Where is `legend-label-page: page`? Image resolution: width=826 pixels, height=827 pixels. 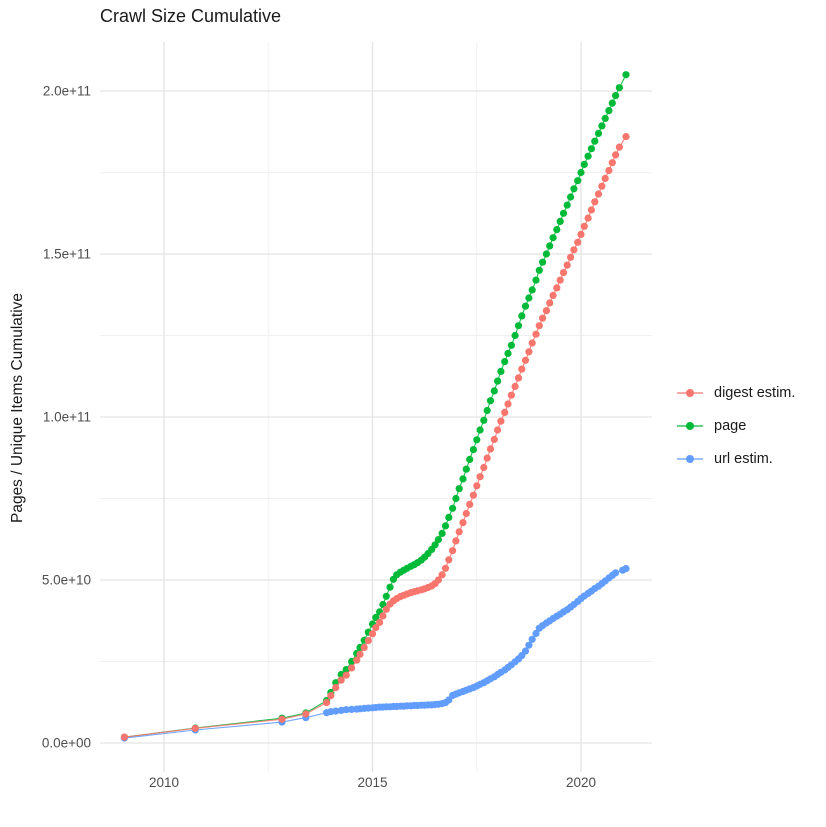
legend-label-page: page is located at coordinates (730, 425).